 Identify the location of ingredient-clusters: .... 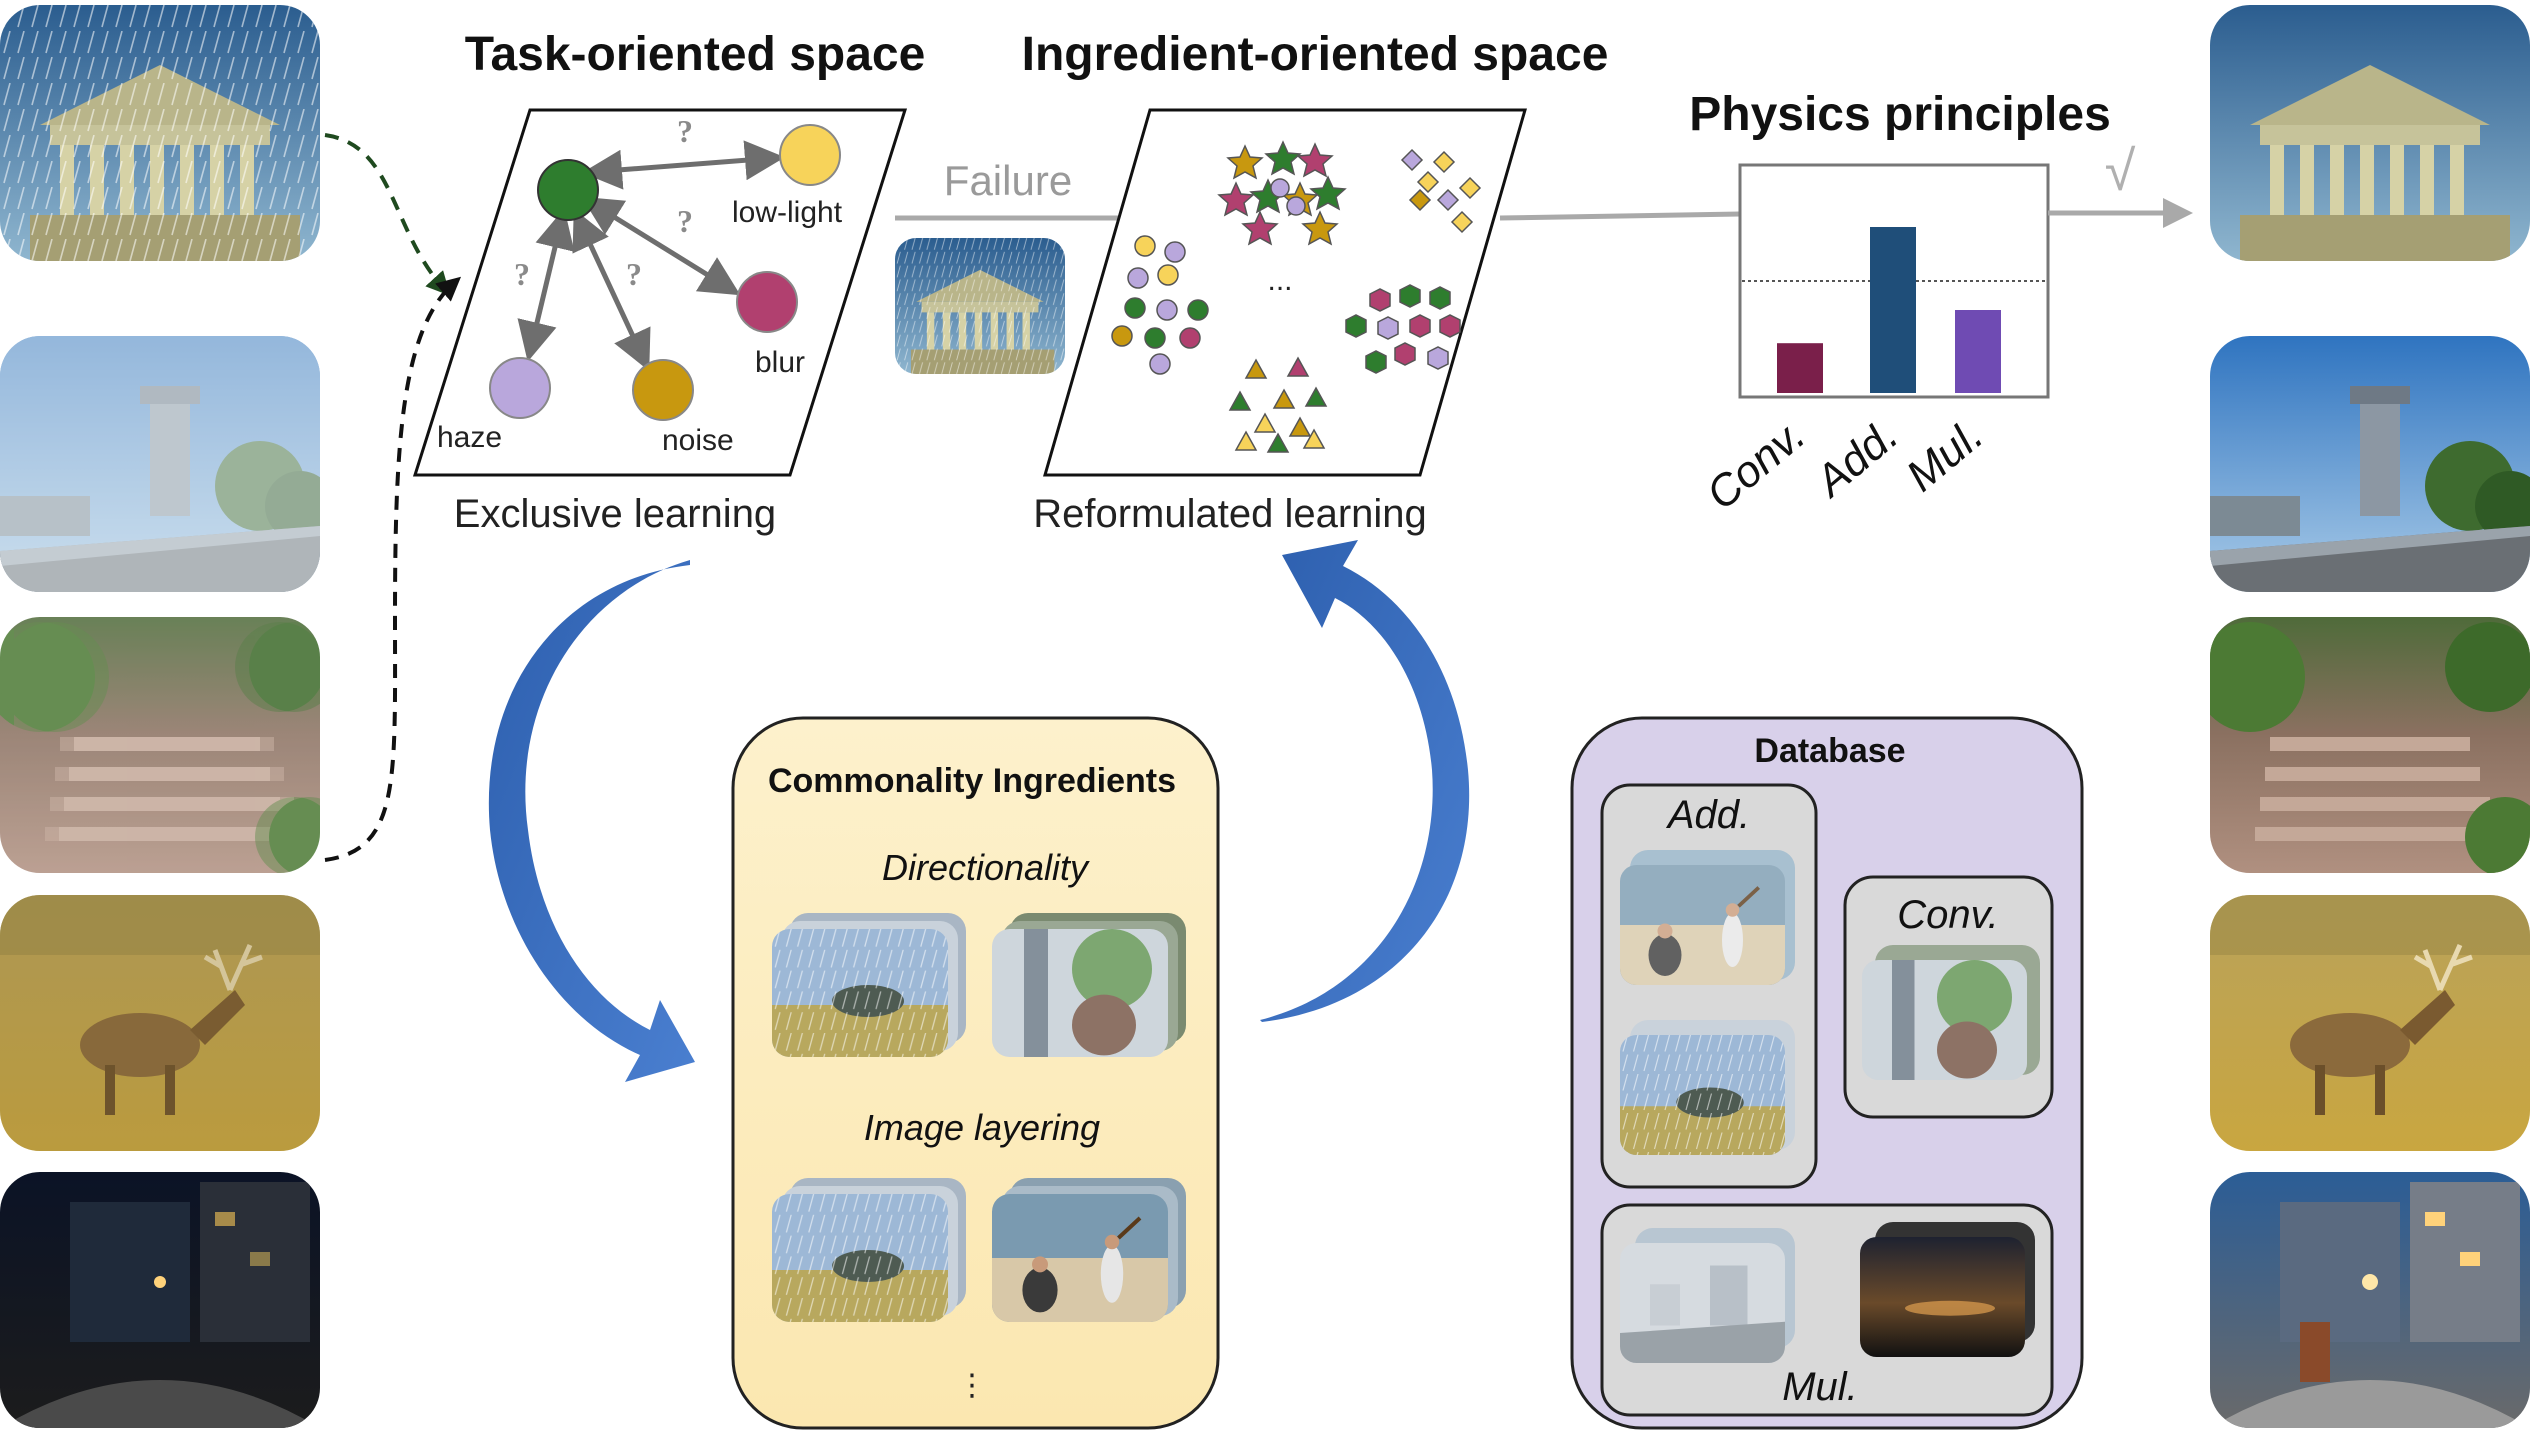
(1296, 296).